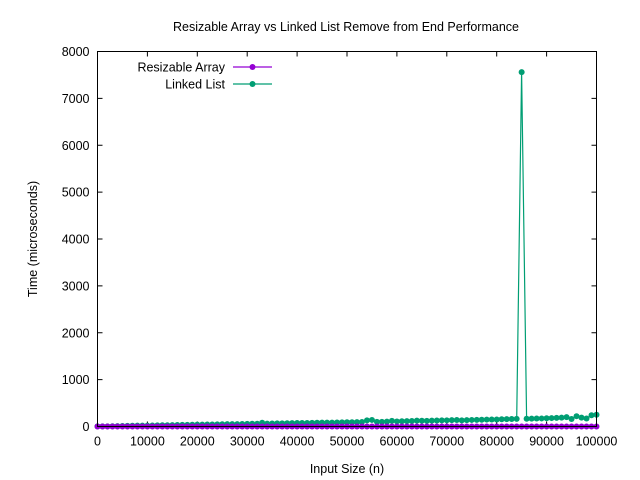  Describe the element at coordinates (76, 99) in the screenshot. I see `y-tick-label: 7000` at that location.